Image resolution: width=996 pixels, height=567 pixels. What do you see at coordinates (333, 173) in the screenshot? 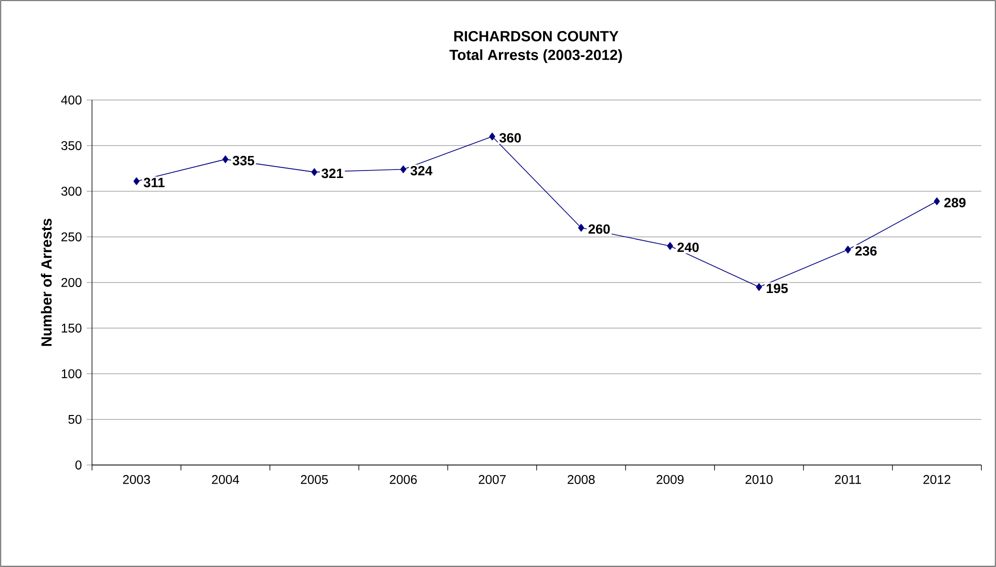
I see `data-label: 321` at bounding box center [333, 173].